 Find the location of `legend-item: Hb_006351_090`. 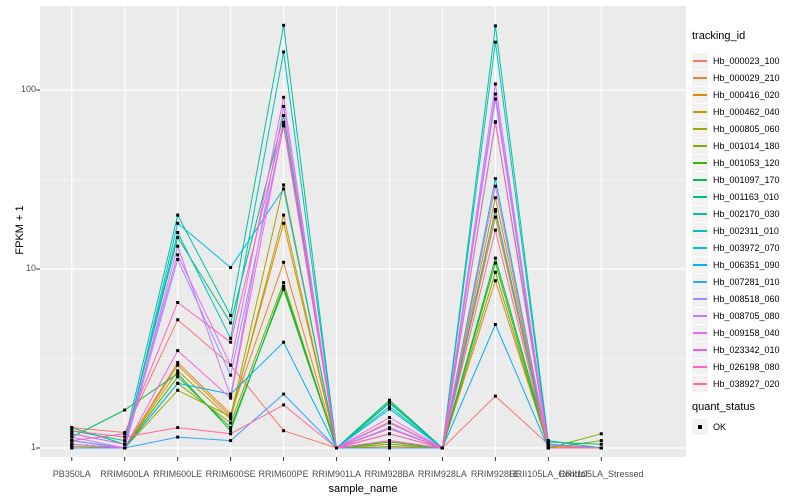

legend-item: Hb_006351_090 is located at coordinates (736, 264).